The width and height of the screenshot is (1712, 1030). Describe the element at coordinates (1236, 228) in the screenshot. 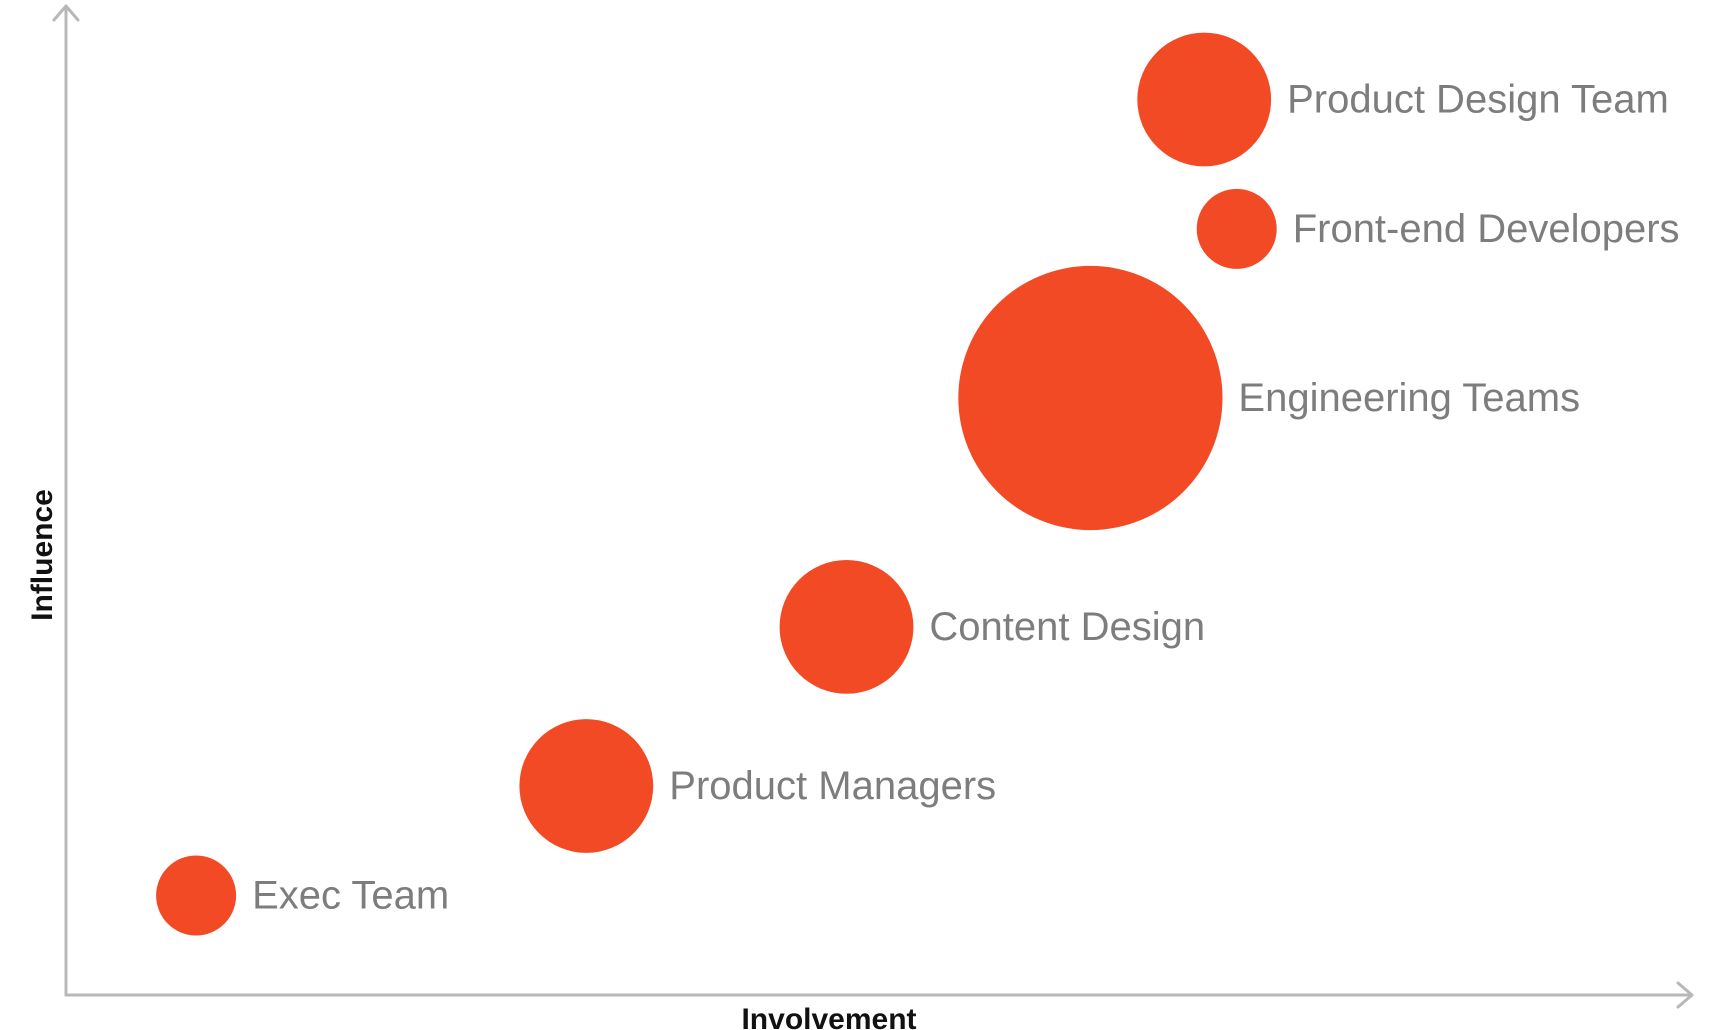

I see `bubble-front-end-developers` at that location.